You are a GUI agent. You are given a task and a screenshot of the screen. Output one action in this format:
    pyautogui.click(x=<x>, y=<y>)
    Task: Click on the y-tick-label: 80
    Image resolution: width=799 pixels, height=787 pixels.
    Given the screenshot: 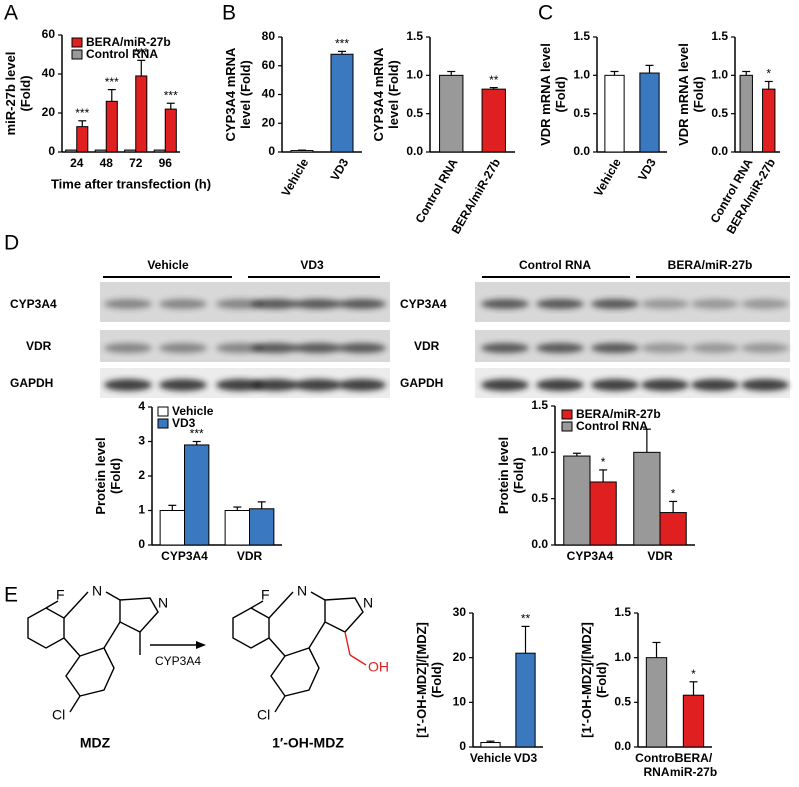 What is the action you would take?
    pyautogui.click(x=269, y=36)
    